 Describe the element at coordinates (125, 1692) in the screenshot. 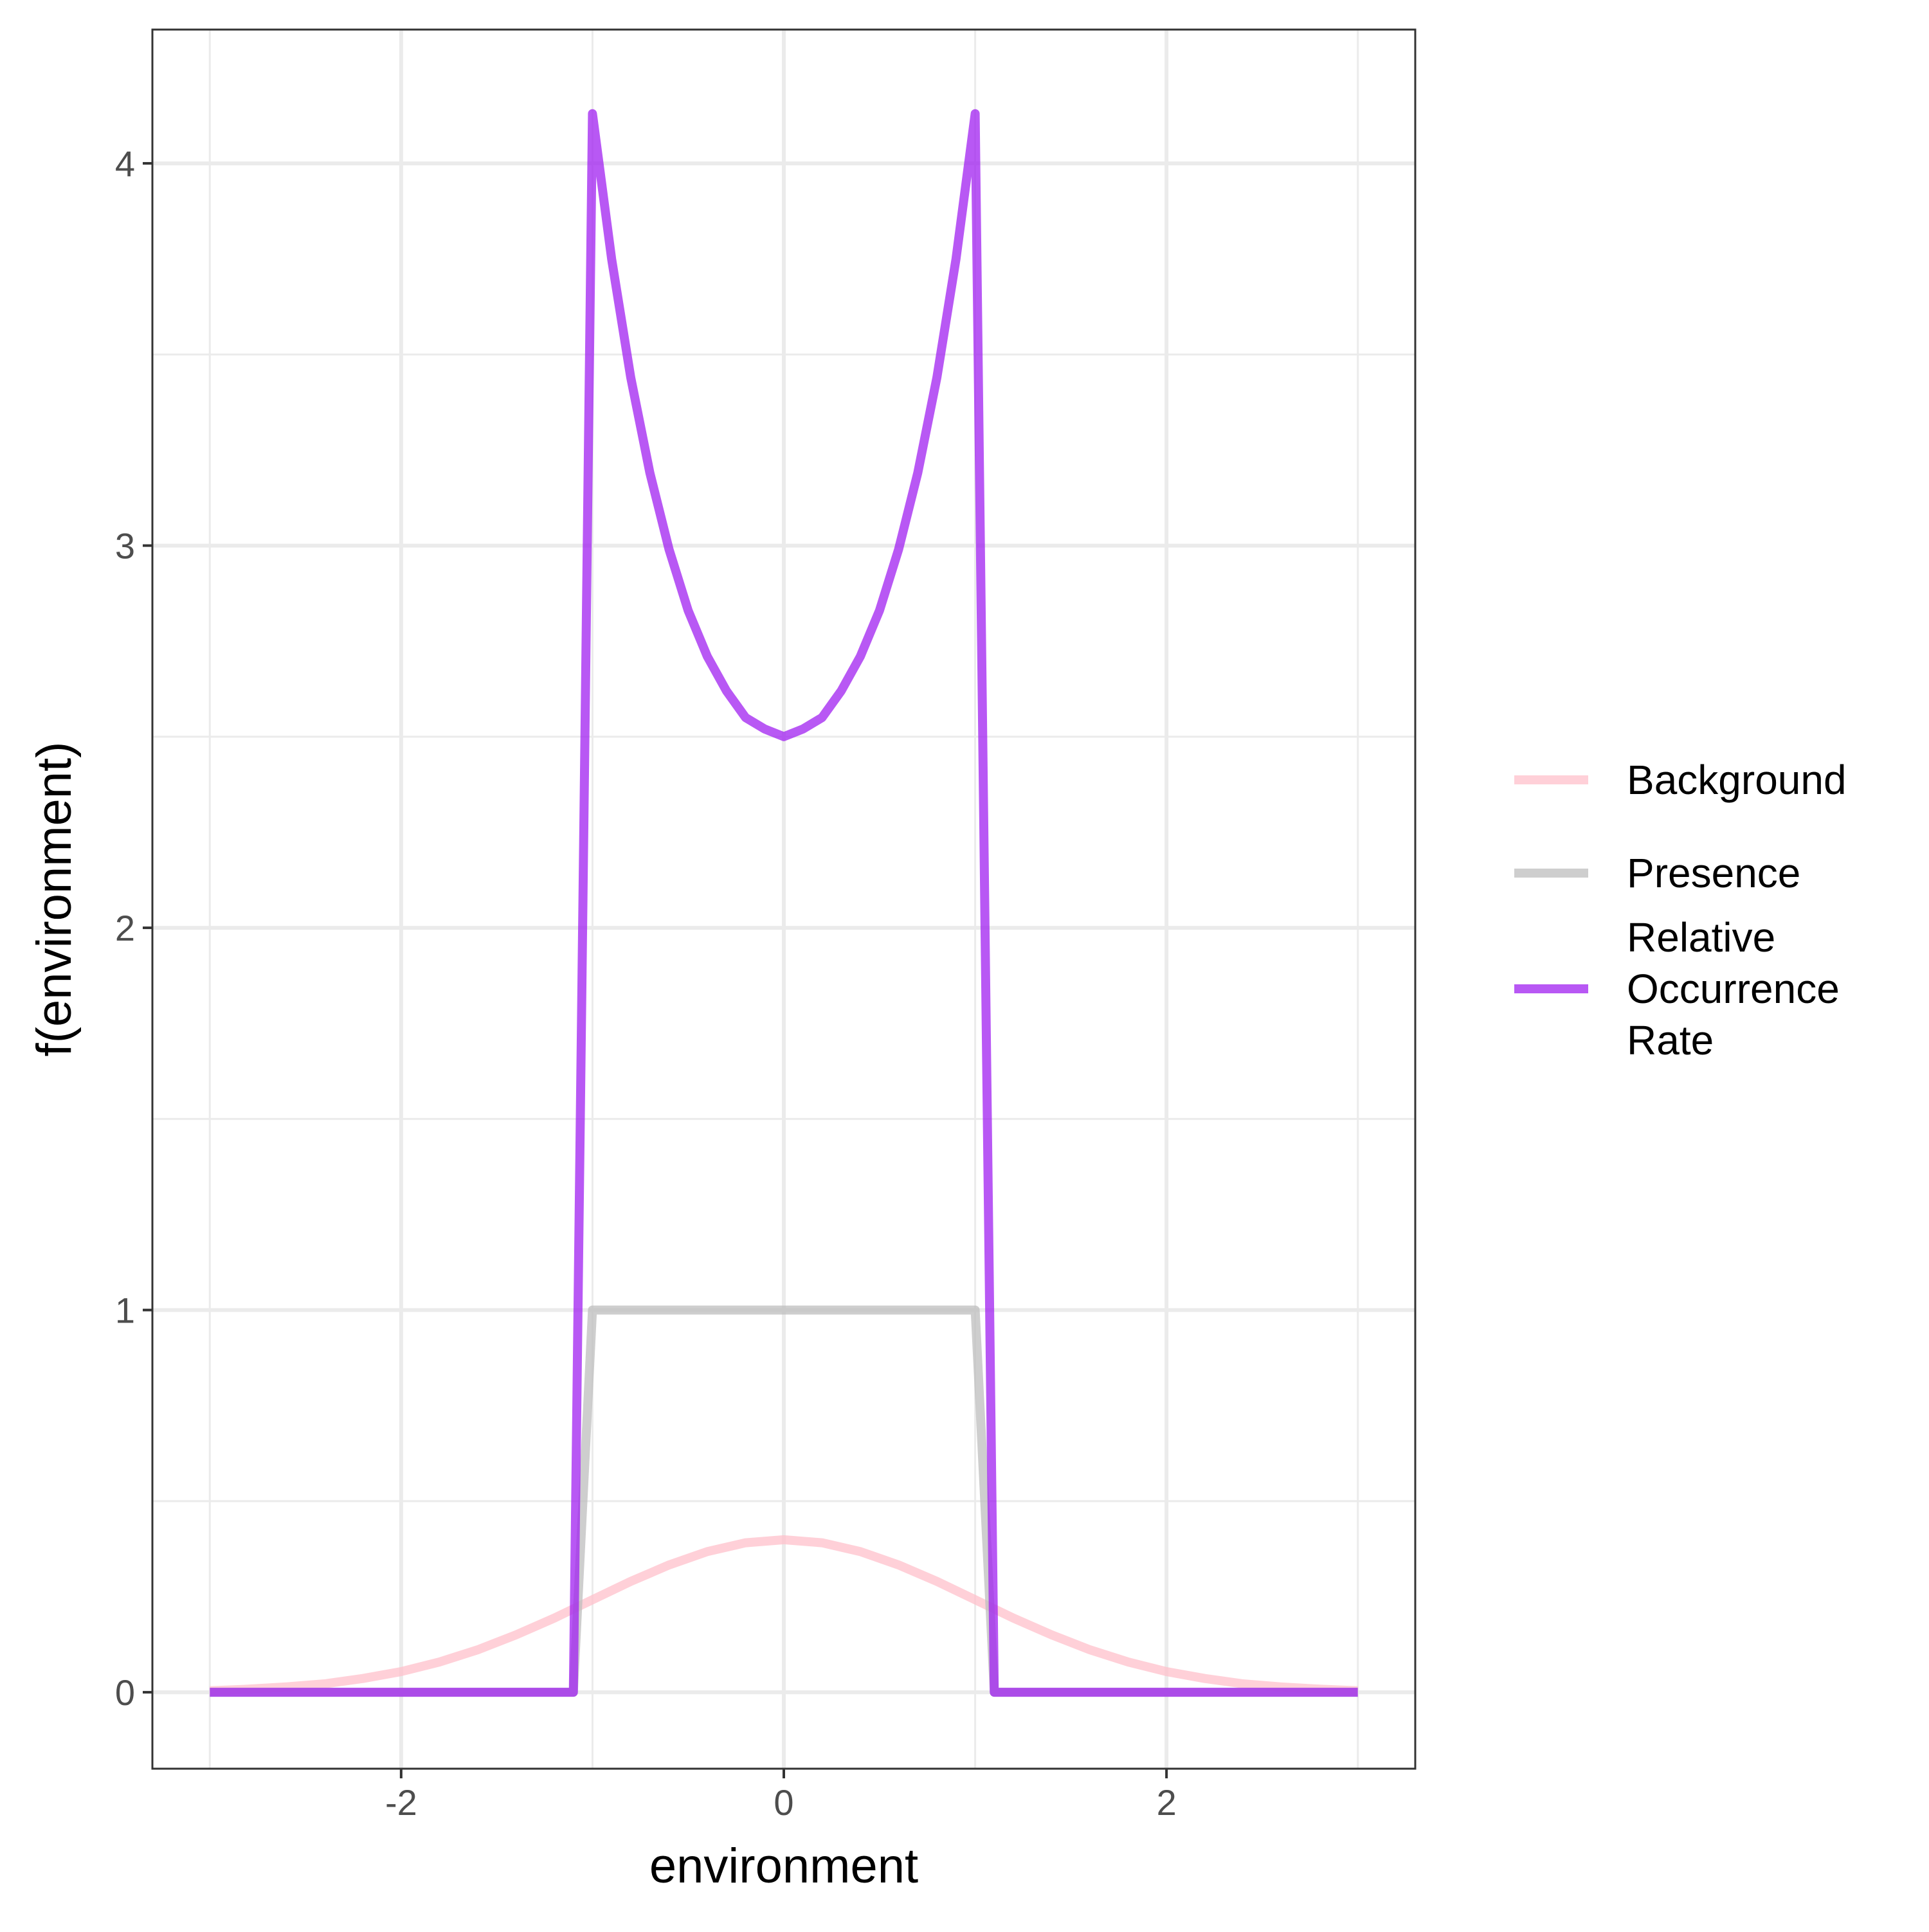

I see `y-tick-label: 0` at that location.